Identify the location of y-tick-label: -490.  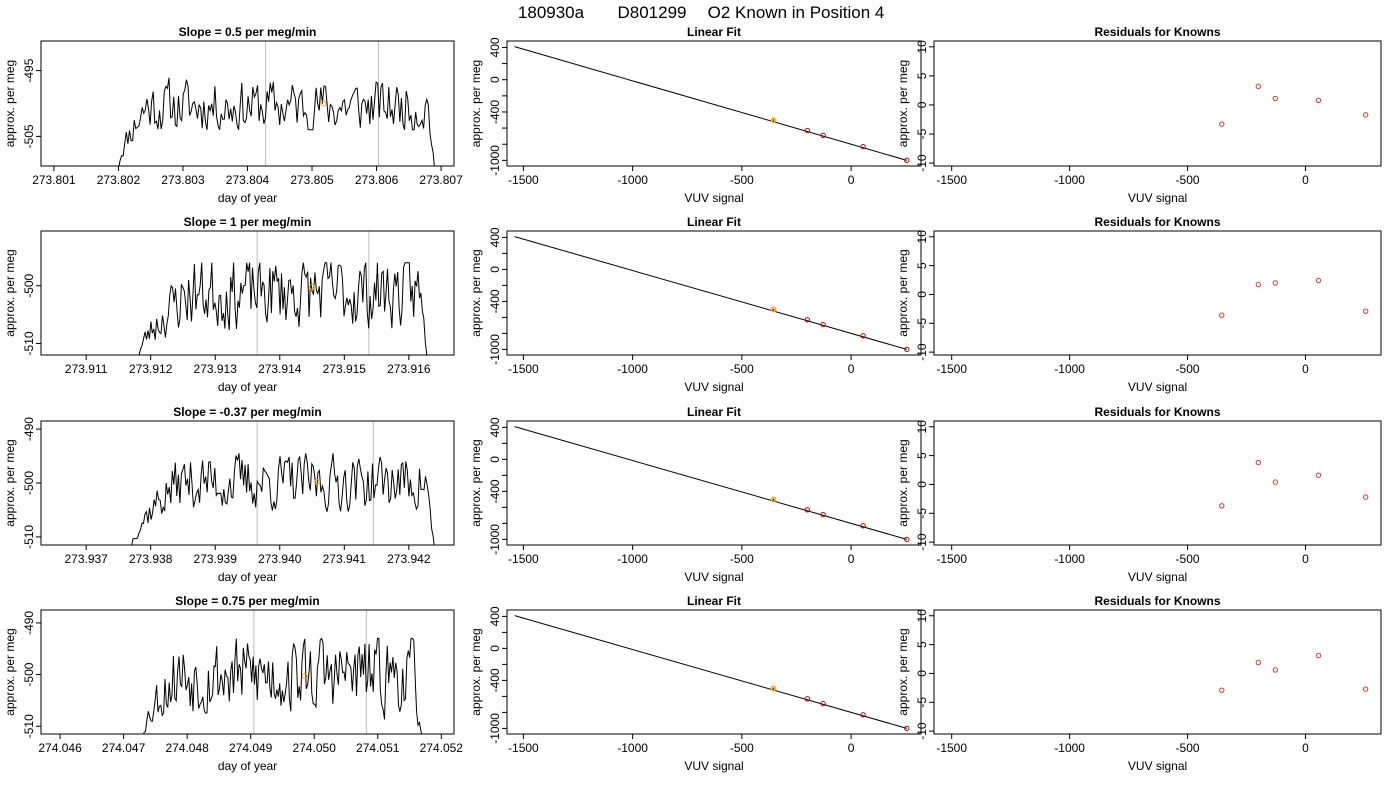
(29, 623).